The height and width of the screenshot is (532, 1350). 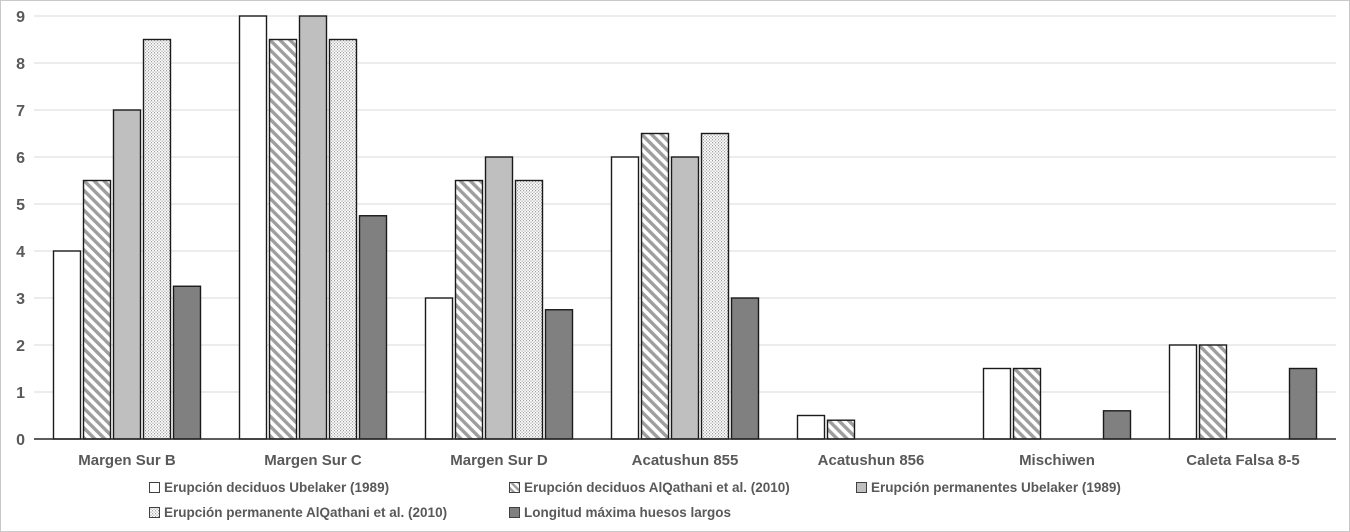 What do you see at coordinates (97, 309) in the screenshot?
I see `bar-hatch-group0` at bounding box center [97, 309].